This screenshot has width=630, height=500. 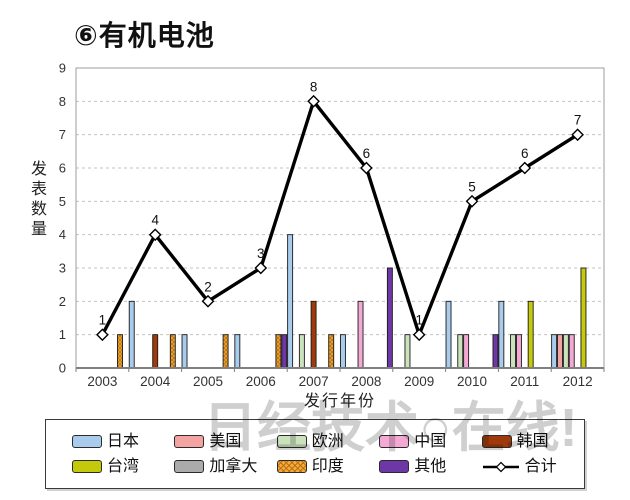 I want to click on legend-swatch-india, so click(x=291, y=466).